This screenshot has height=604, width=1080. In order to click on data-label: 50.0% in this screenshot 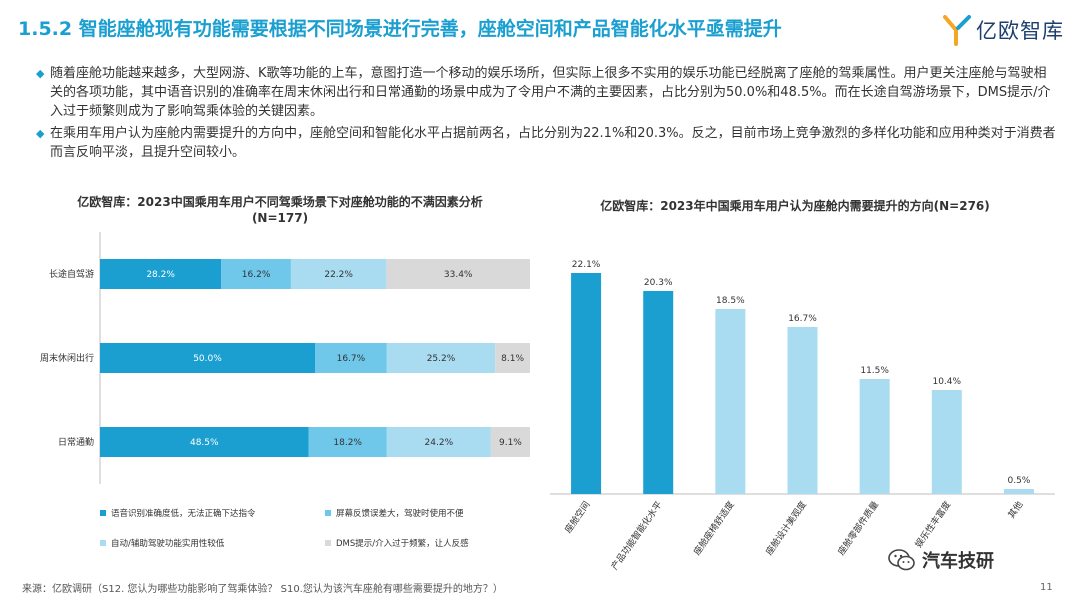, I will do `click(207, 359)`.